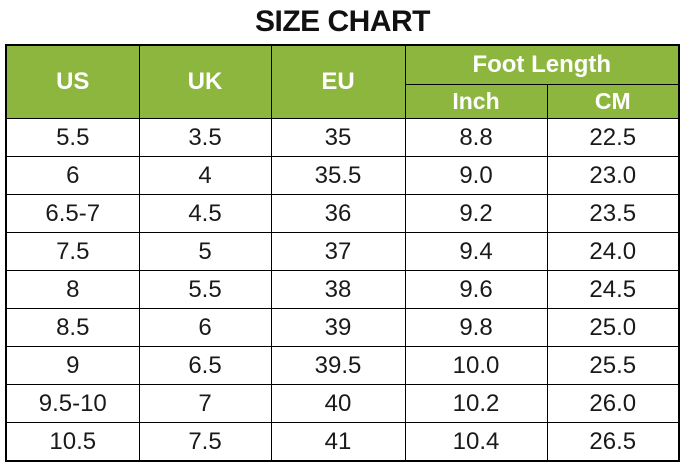 This screenshot has width=685, height=472. Describe the element at coordinates (476, 403) in the screenshot. I see `table-cell: 10.2` at that location.